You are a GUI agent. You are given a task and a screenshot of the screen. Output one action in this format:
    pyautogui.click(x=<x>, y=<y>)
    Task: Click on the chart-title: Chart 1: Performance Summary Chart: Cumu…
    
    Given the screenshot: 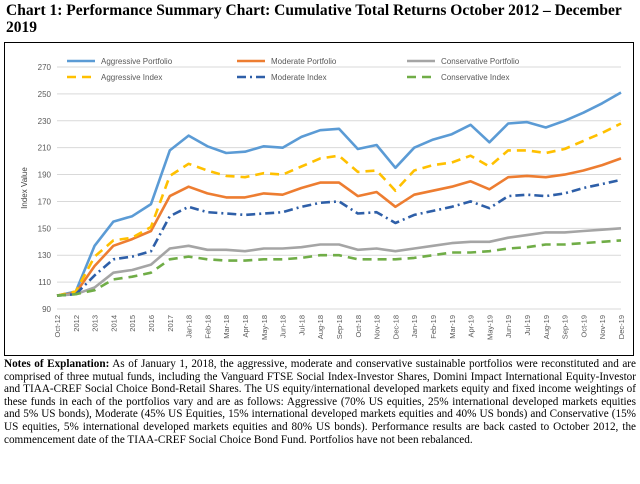 What is the action you would take?
    pyautogui.click(x=314, y=19)
    